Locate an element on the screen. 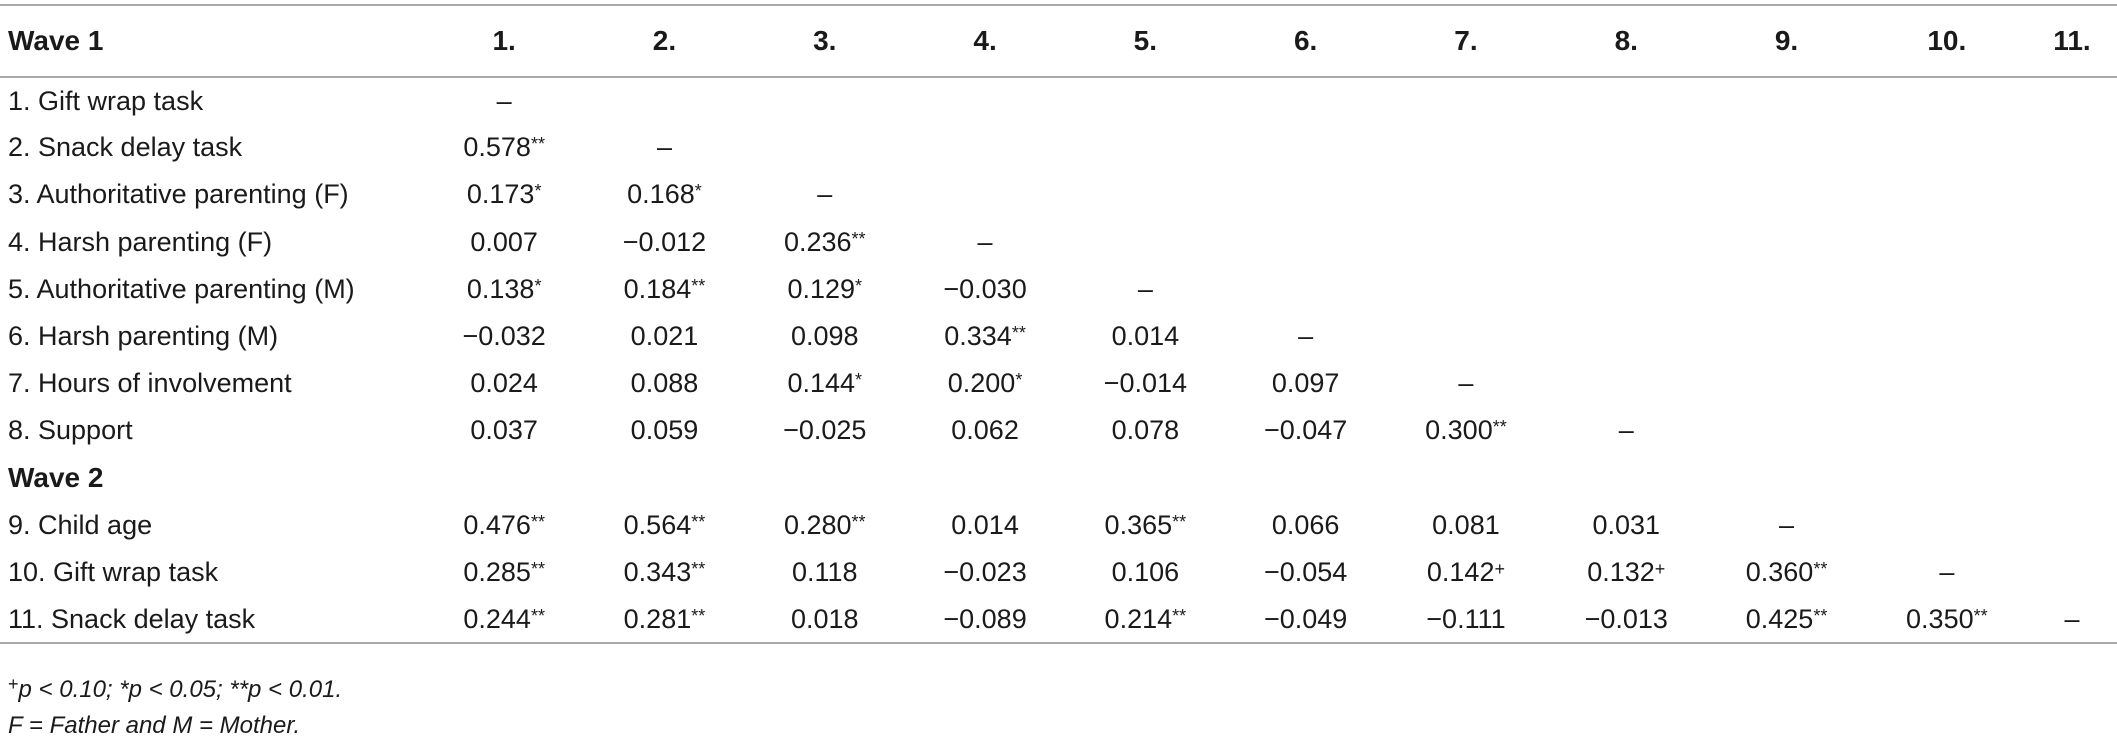 This screenshot has height=752, width=2117. cell-value: 0.138 is located at coordinates (500, 288).